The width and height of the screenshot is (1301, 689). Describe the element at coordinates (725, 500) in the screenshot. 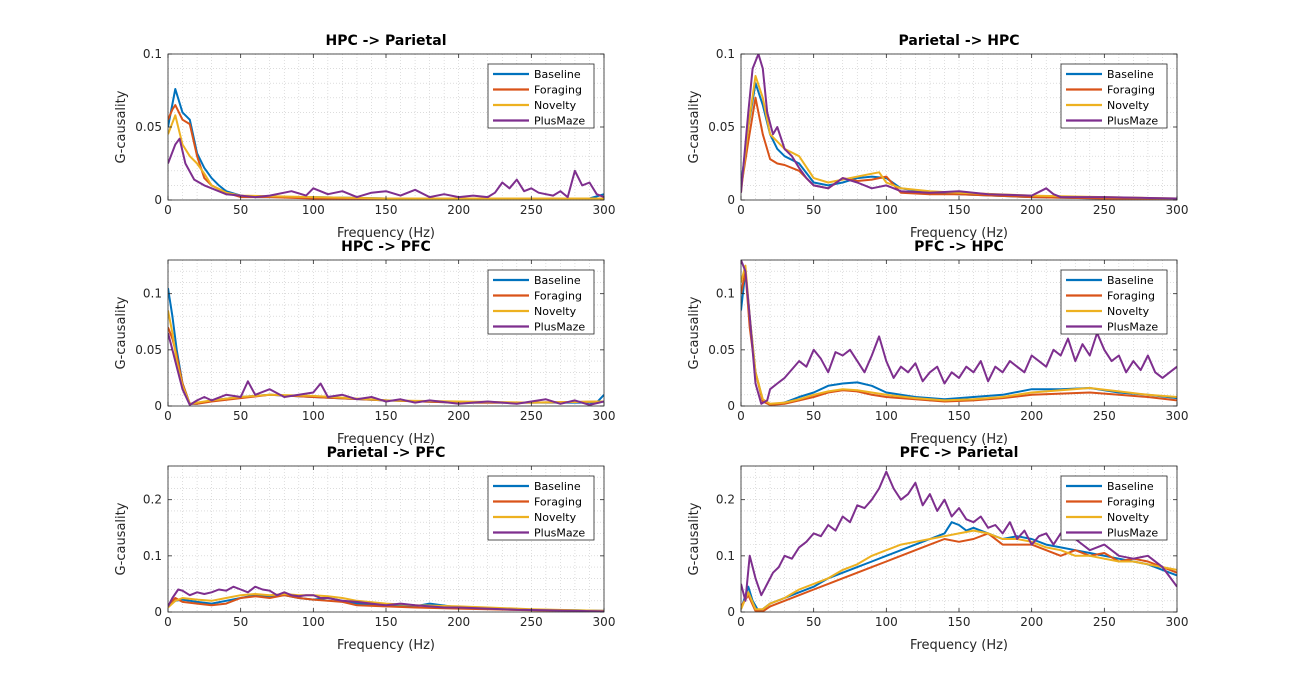

I see `y-tick-label: 0.2` at that location.